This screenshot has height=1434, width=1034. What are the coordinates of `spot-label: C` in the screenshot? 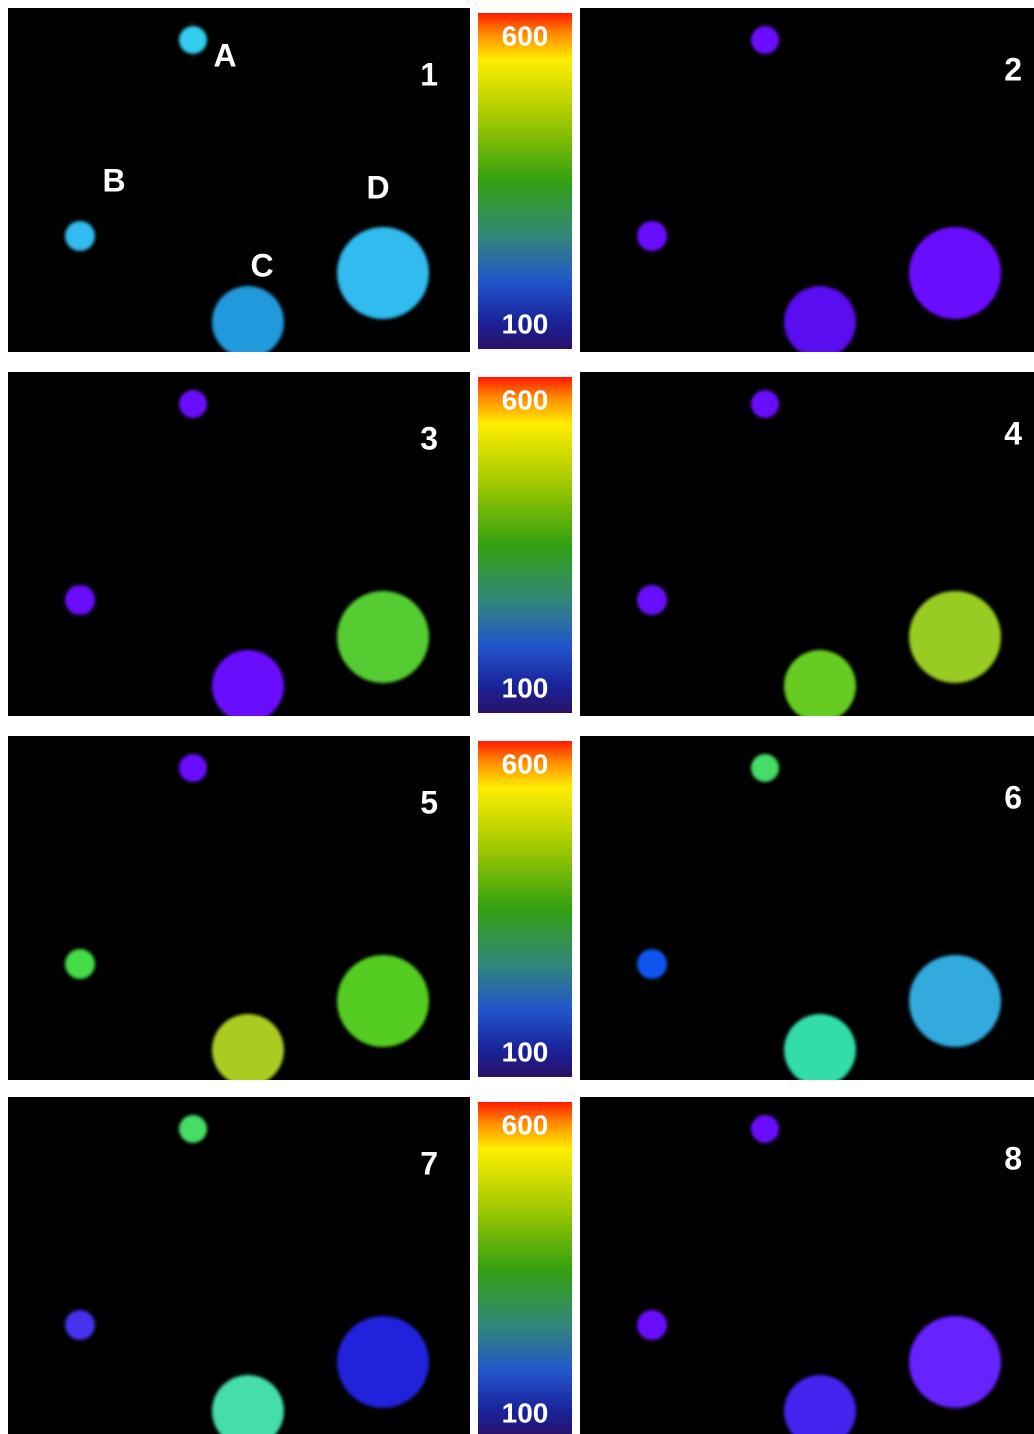 It's located at (261, 265).